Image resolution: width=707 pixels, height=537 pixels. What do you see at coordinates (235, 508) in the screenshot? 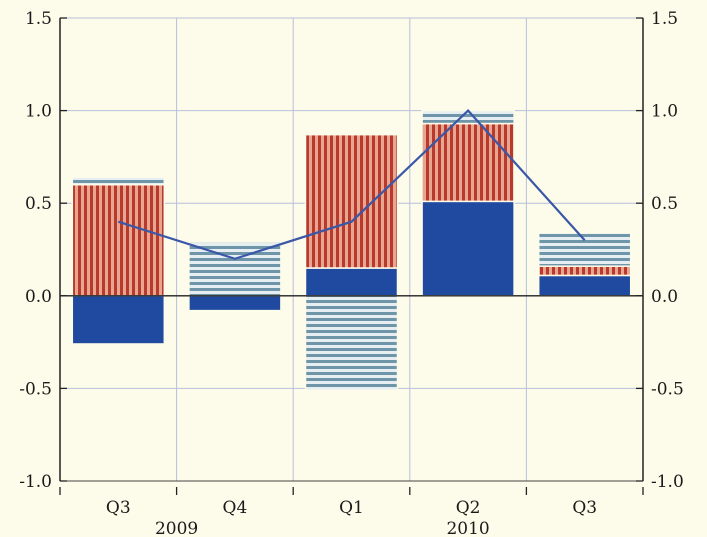
I see `x-tick-label: Q4` at bounding box center [235, 508].